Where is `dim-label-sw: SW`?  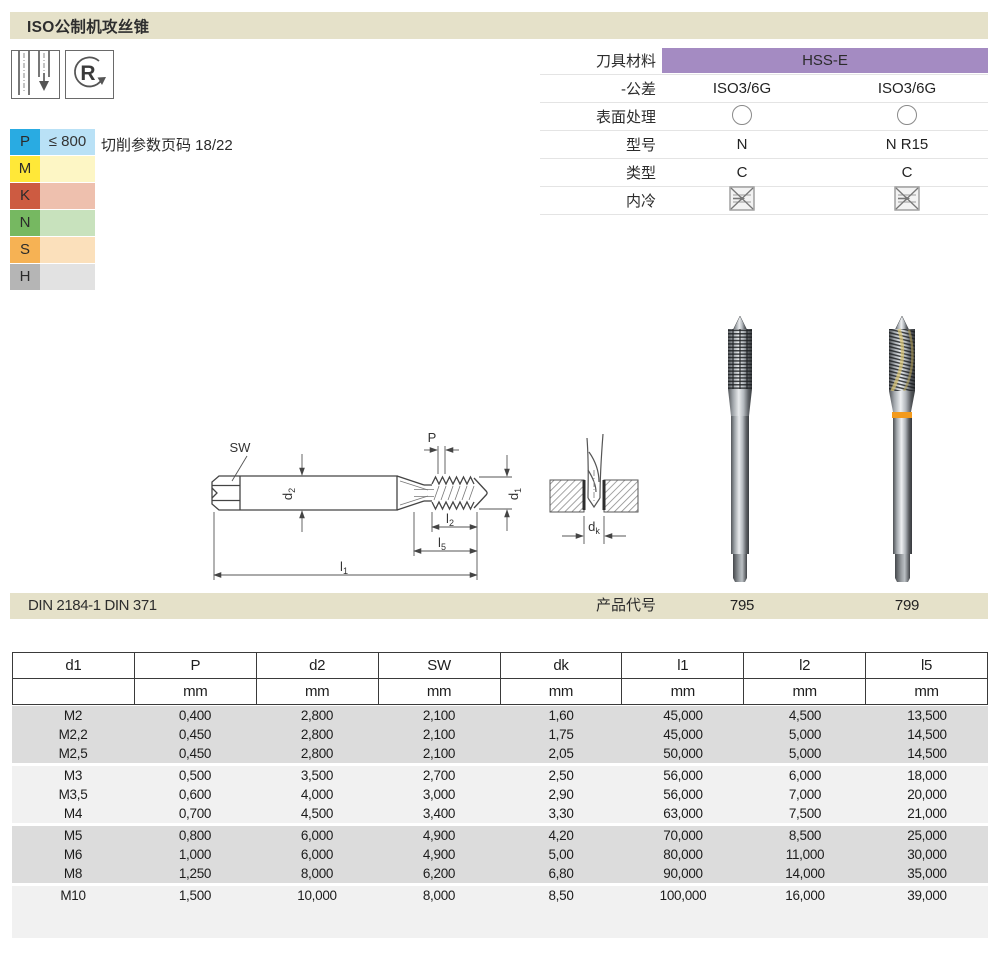
dim-label-sw: SW is located at coordinates (241, 447).